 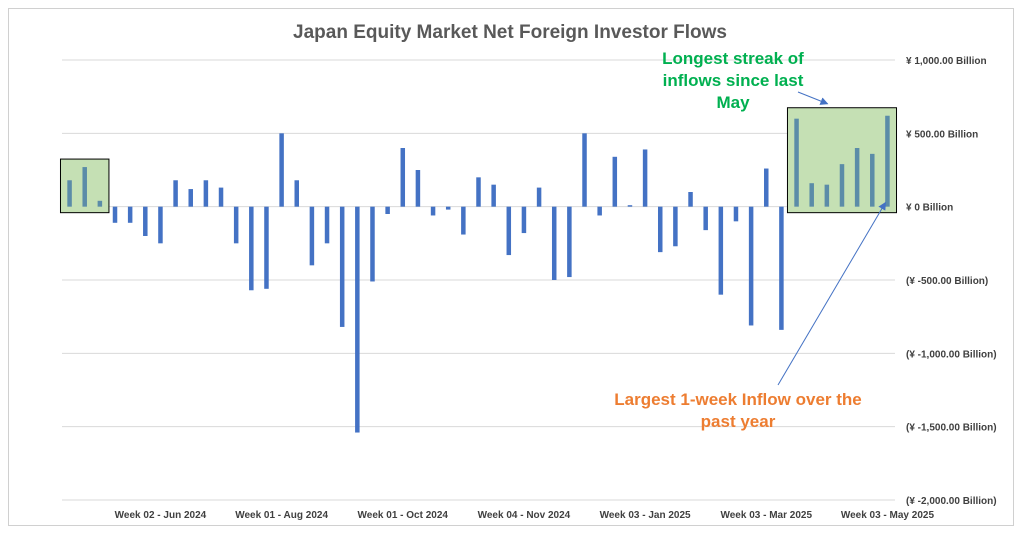 I want to click on y-tick-label: (¥ -2,000.00 Billion), so click(x=951, y=501).